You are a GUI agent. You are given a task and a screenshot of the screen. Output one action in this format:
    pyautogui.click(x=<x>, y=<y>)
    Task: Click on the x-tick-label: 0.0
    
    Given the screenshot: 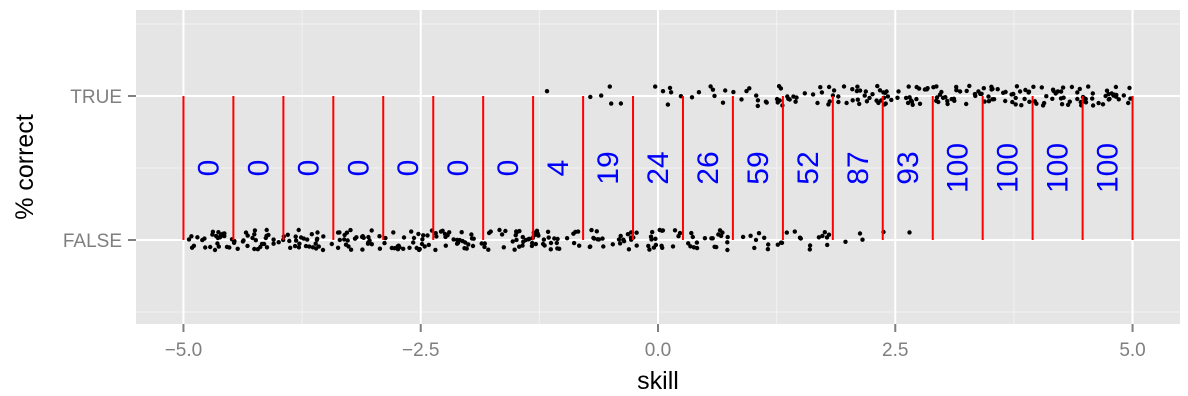 What is the action you would take?
    pyautogui.click(x=658, y=350)
    